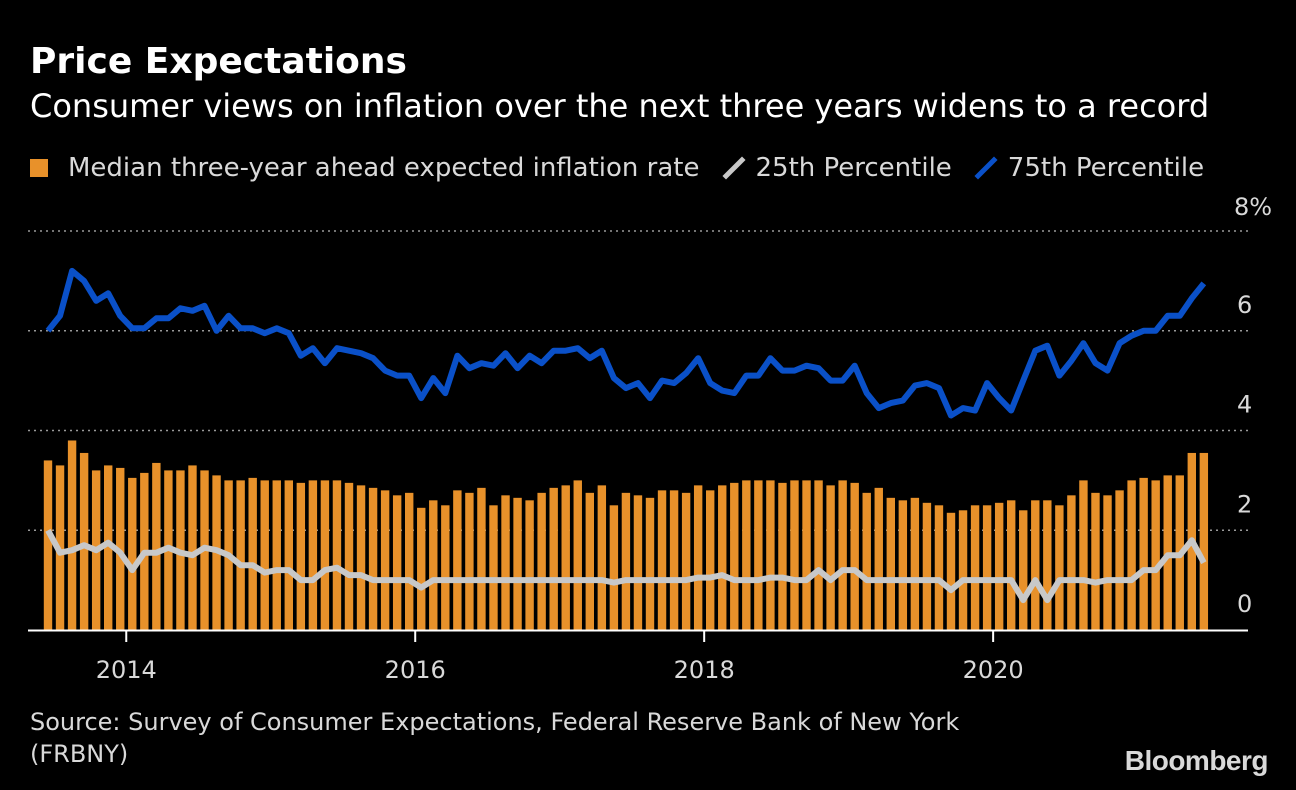  I want to click on legend-item-p75: 75th Percentile, so click(1089, 168).